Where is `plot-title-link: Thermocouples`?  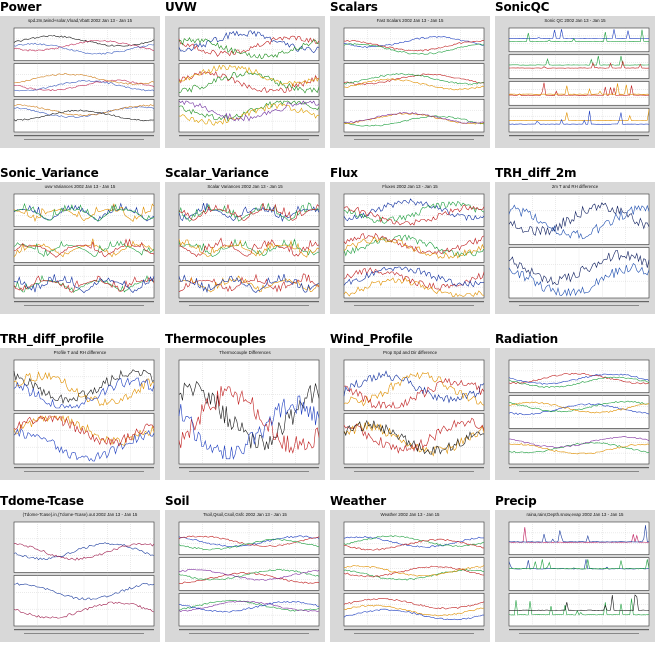 plot-title-link: Thermocouples is located at coordinates (215, 339).